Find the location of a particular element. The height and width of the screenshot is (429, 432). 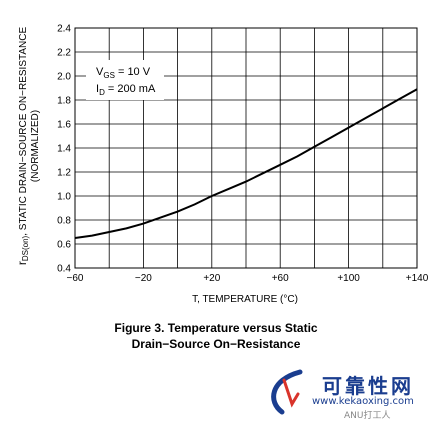

watermark-url: www.kekaoxing.com is located at coordinates (363, 401).